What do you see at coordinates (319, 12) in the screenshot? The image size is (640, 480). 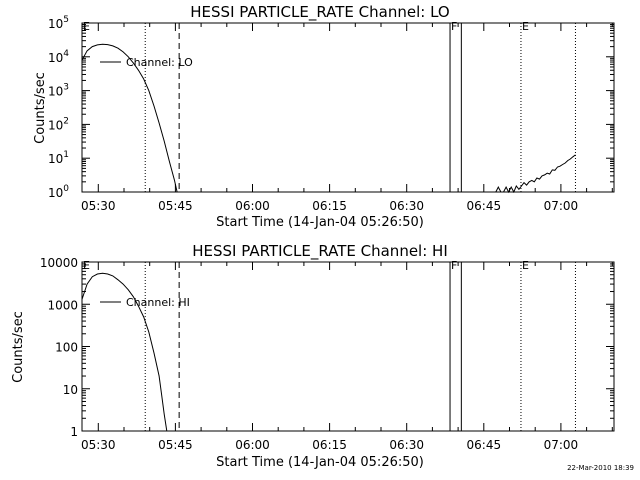 I see `chart-title: HESSI PARTICLE_RATE Channel: LO` at bounding box center [319, 12].